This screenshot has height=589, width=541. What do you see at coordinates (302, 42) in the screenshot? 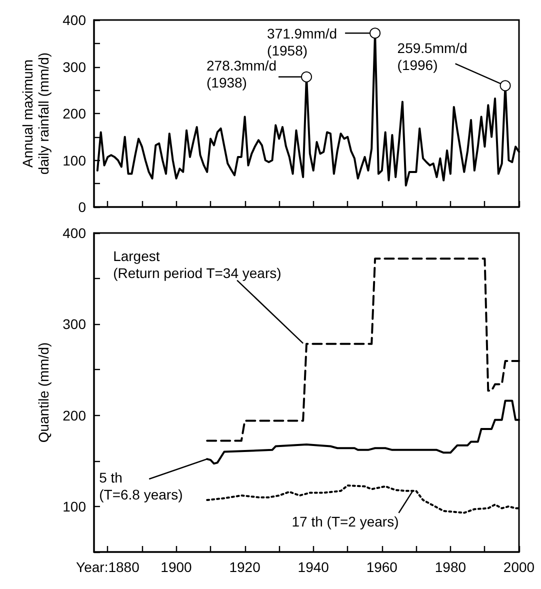
I see `annotation: 371.9mm/d (1958)` at bounding box center [302, 42].